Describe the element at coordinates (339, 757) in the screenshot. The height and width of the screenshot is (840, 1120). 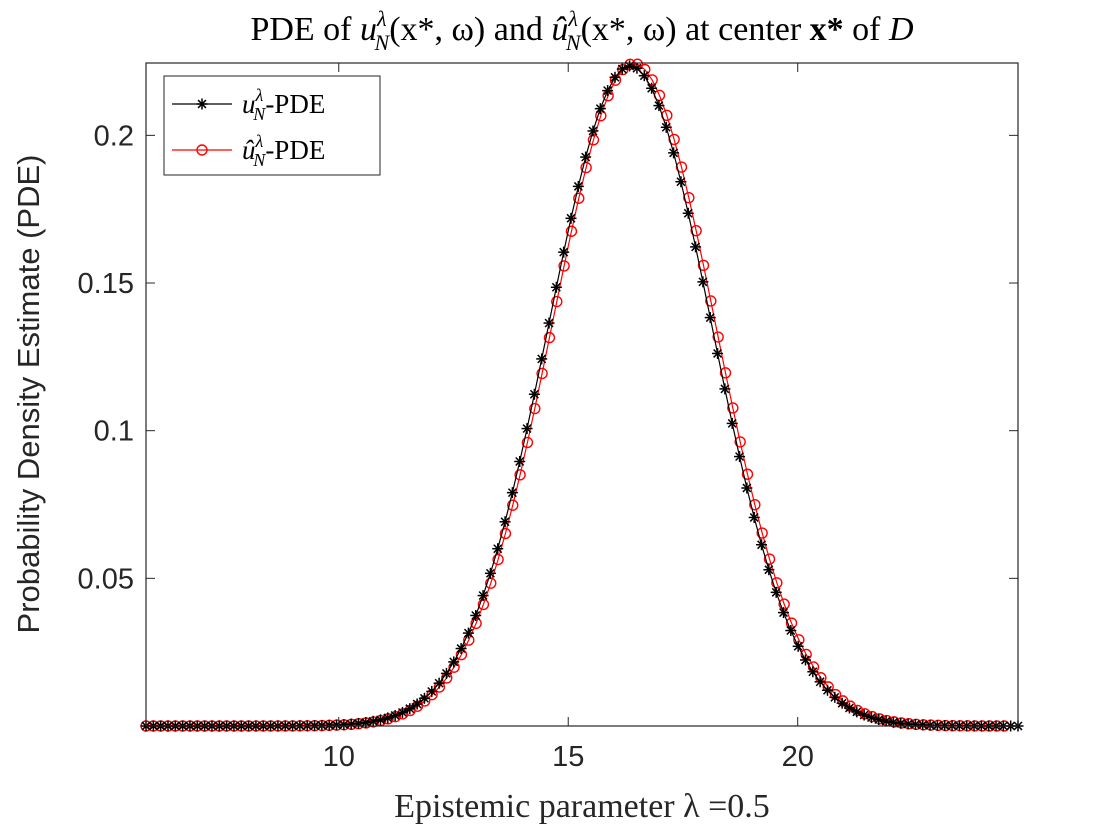
I see `x-tick-label: 10` at that location.